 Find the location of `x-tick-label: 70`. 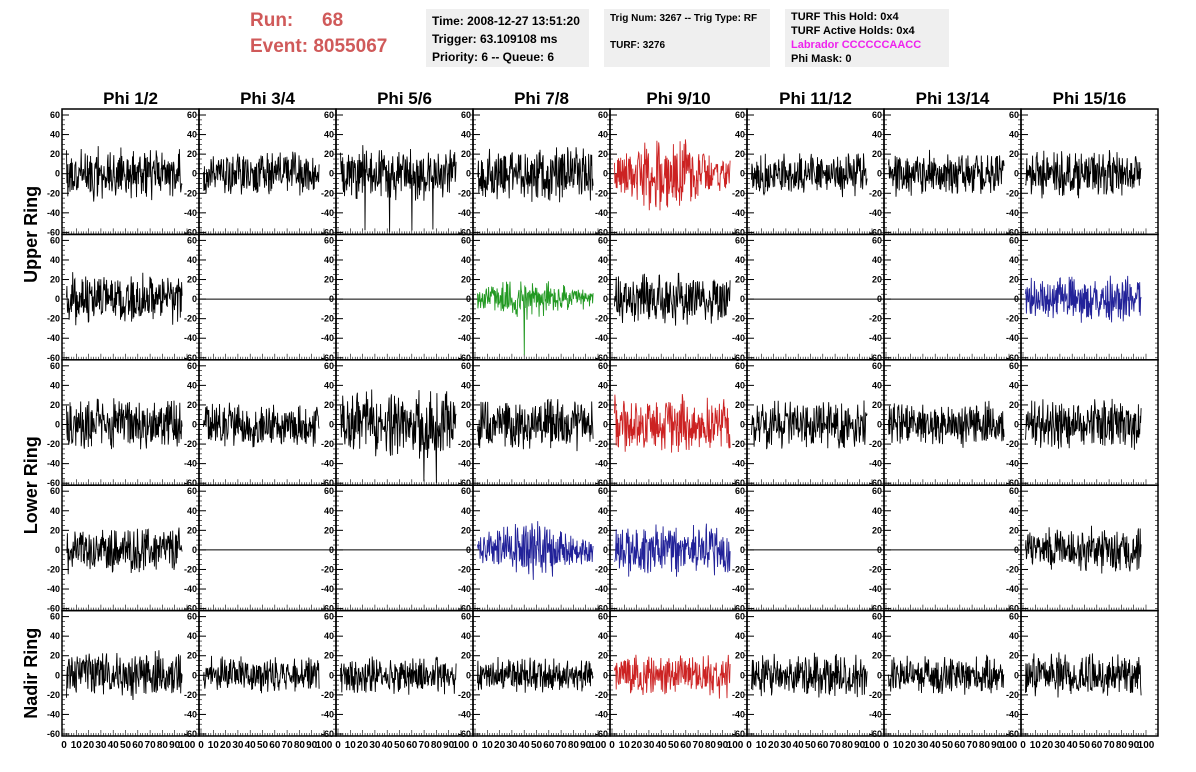

x-tick-label: 70 is located at coordinates (425, 745).